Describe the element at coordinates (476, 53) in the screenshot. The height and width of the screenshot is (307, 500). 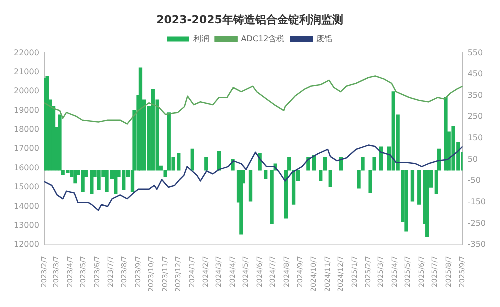
I see `y2-tick-label: 550` at that location.